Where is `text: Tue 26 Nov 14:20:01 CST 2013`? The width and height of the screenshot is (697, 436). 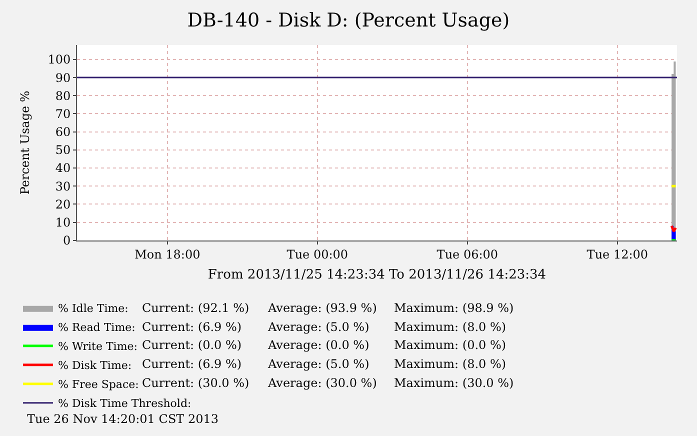 text: Tue 26 Nov 14:20:01 CST 2013 is located at coordinates (123, 419).